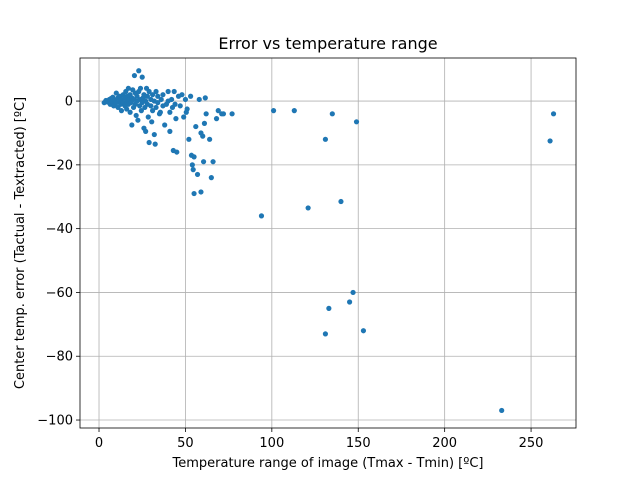 Image resolution: width=640 pixels, height=480 pixels. What do you see at coordinates (59, 229) in the screenshot?
I see `y-tick-label: −40` at bounding box center [59, 229].